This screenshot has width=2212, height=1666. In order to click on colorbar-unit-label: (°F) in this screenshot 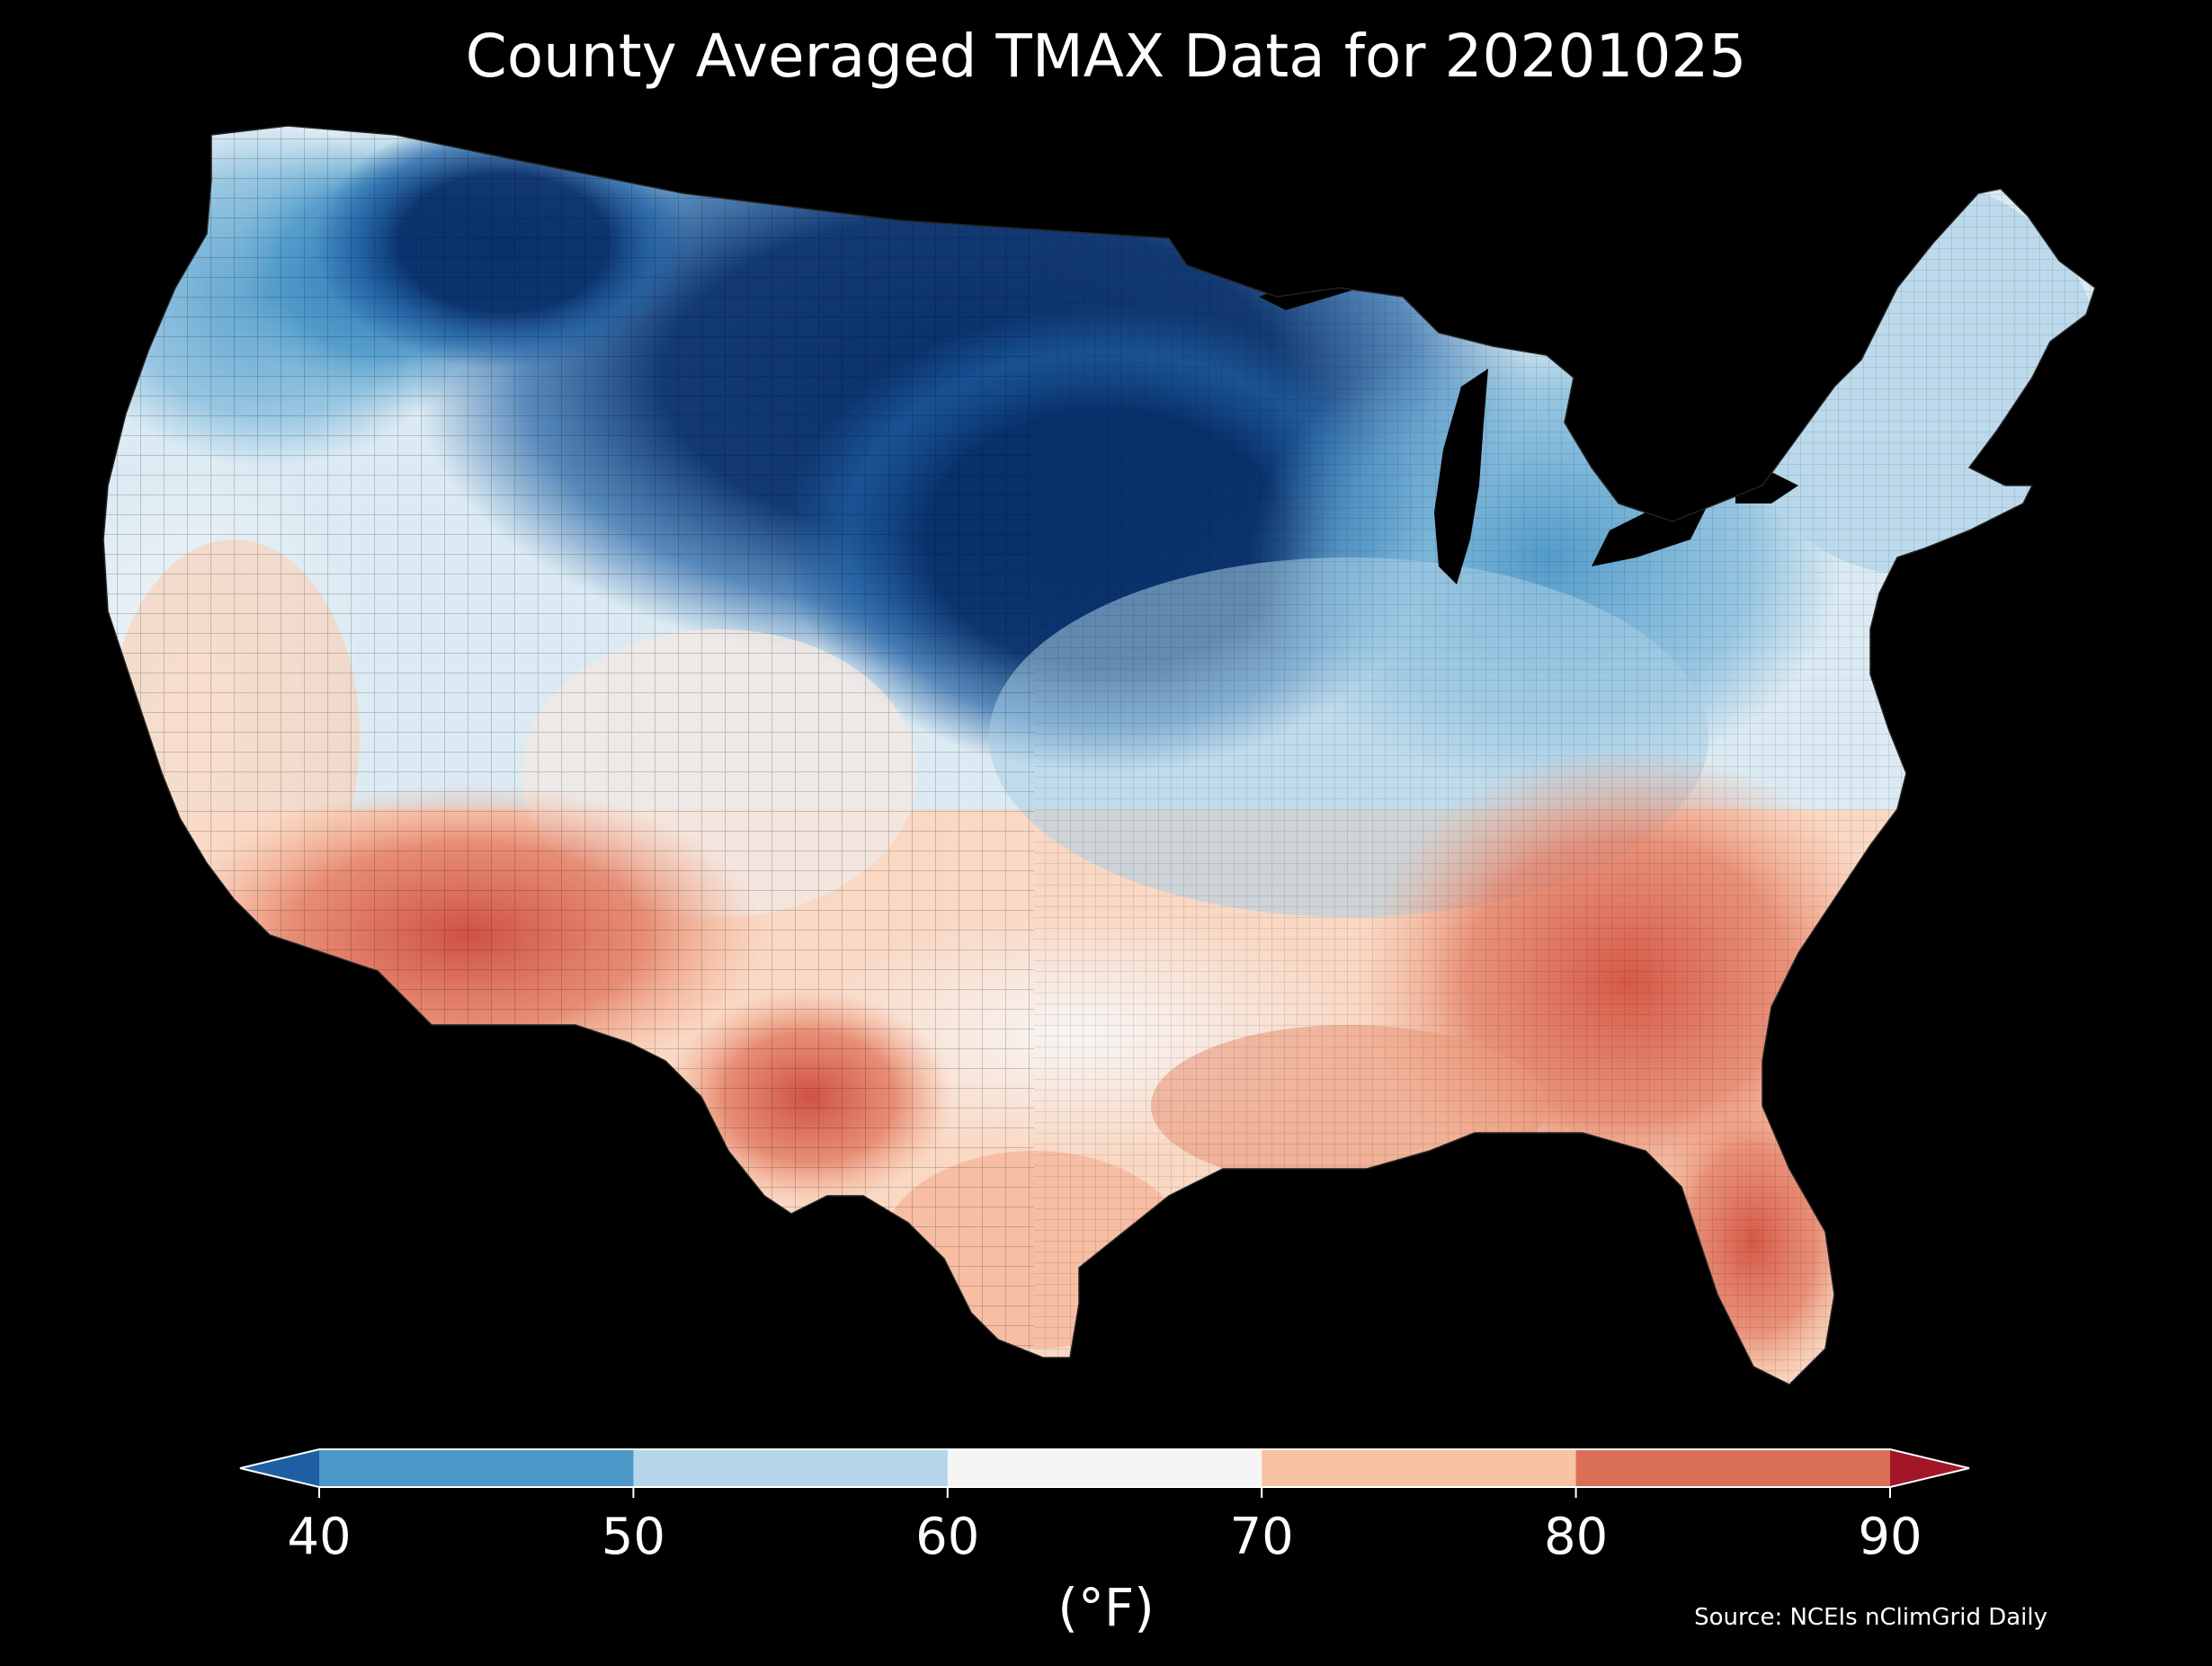, I will do `click(1106, 1607)`.